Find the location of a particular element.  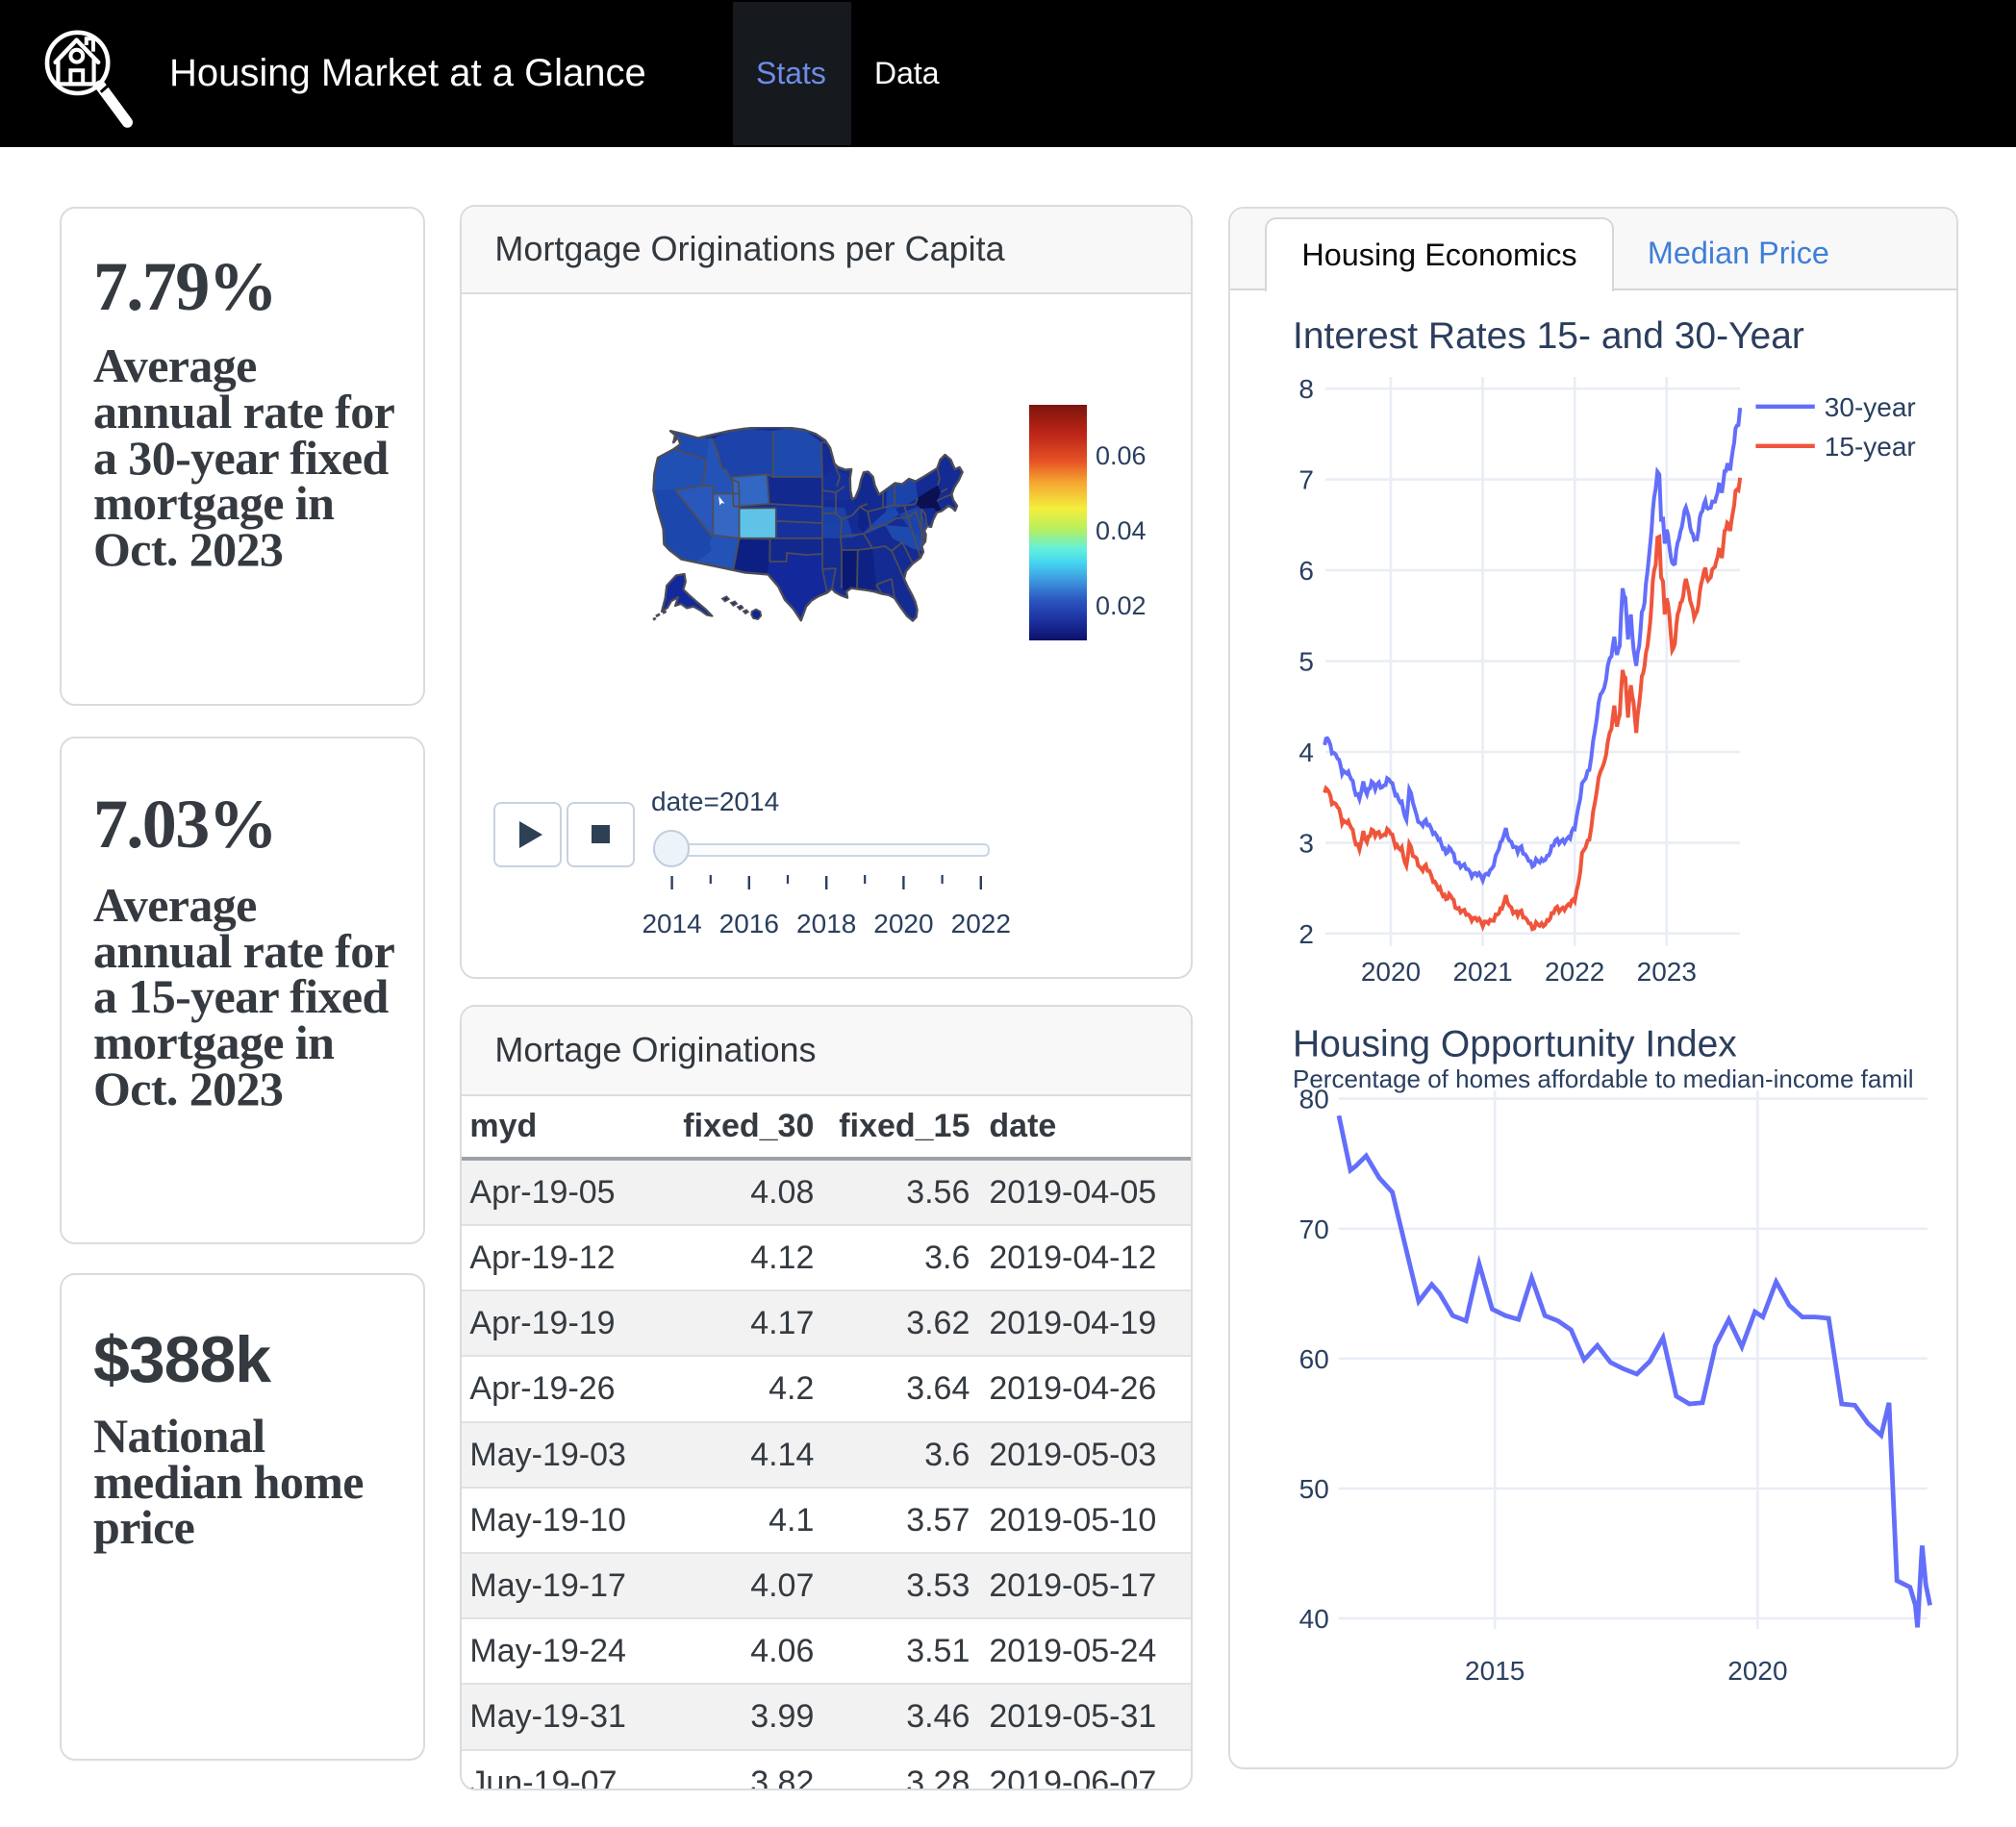

svg-text: 4 is located at coordinates (1306, 752).